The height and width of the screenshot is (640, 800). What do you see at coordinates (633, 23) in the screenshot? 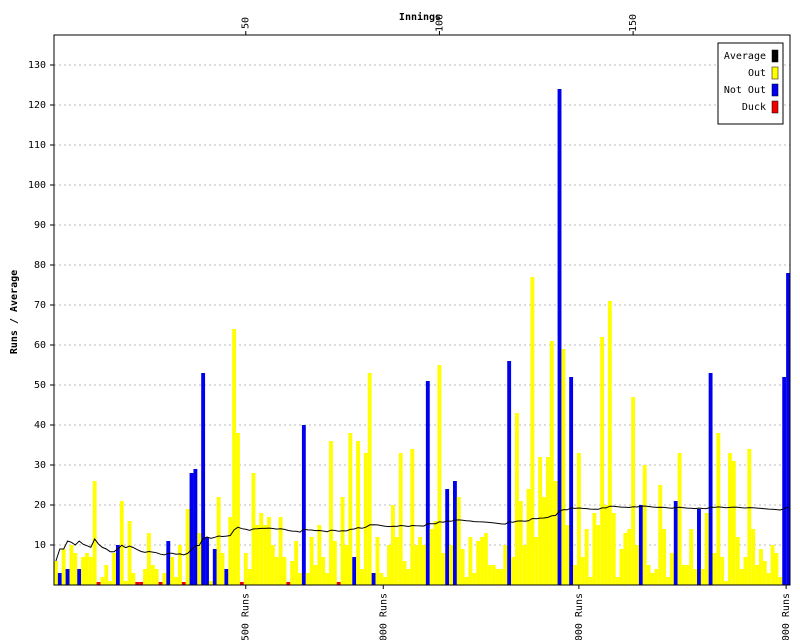
I see `x-tick-label: 150` at bounding box center [633, 23].